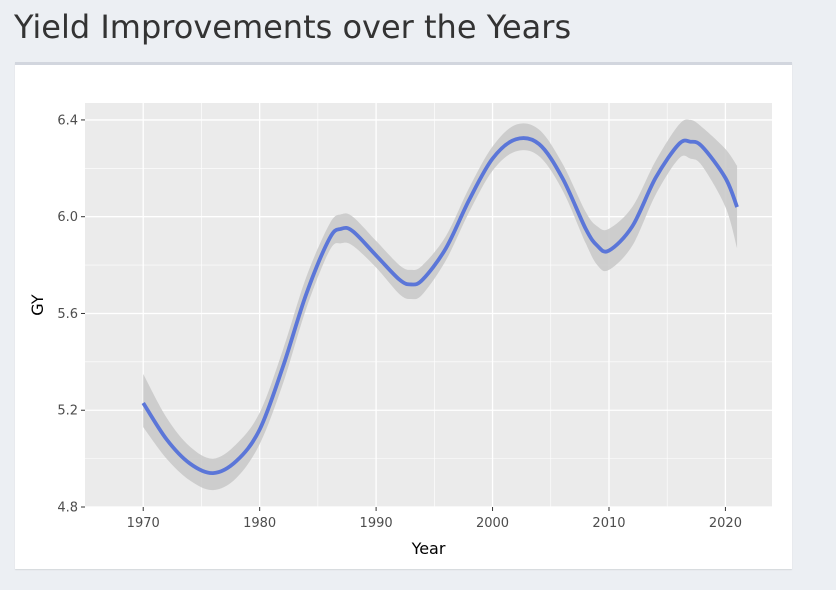  Describe the element at coordinates (259, 523) in the screenshot. I see `x-tick-label: 1980` at that location.